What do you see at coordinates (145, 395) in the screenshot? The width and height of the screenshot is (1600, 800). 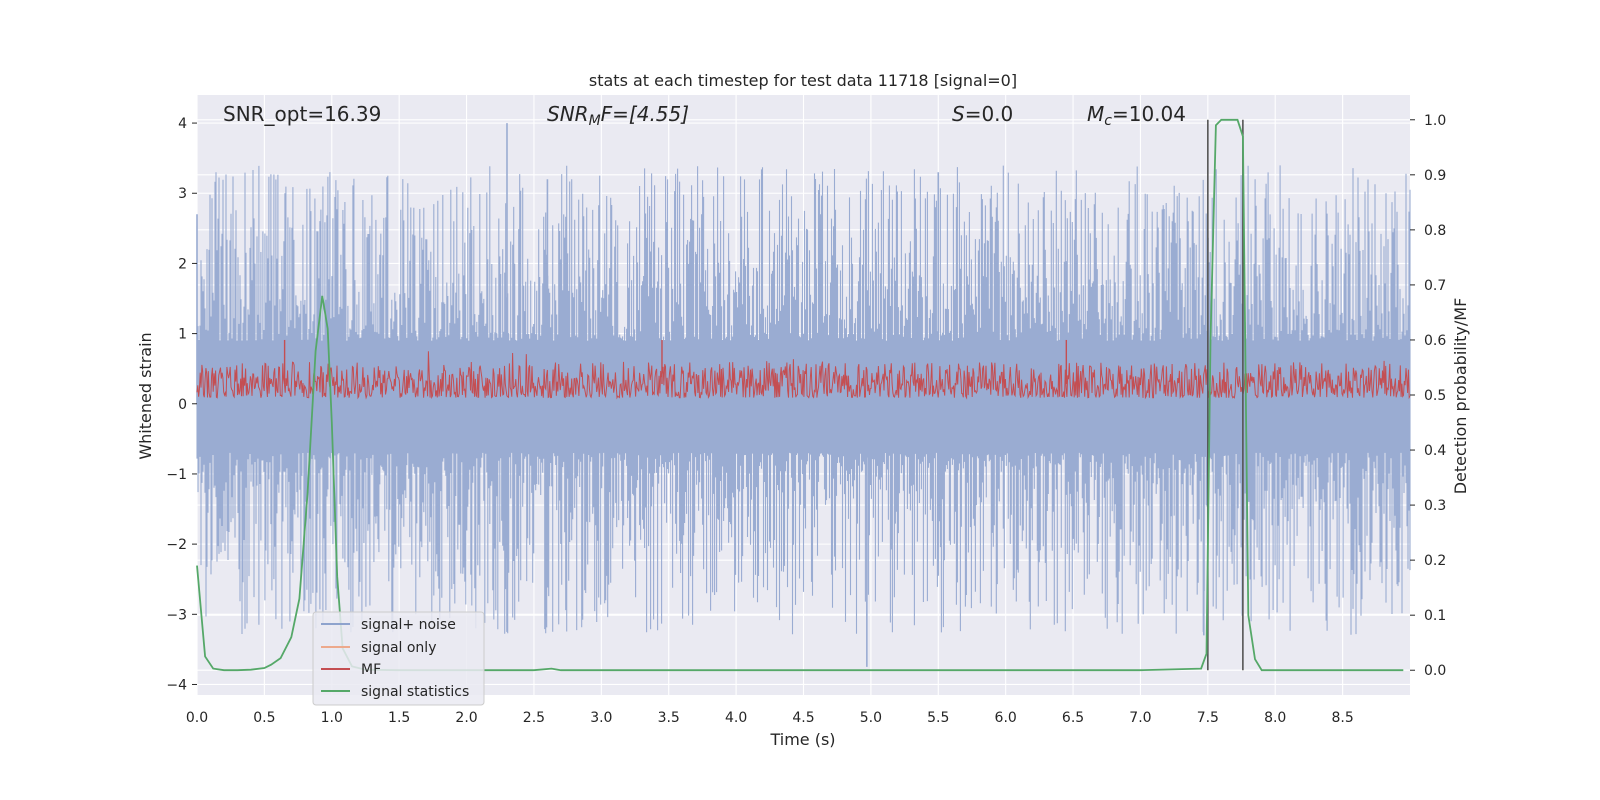 I see `y-axis-label-left: Whitened strain` at bounding box center [145, 395].